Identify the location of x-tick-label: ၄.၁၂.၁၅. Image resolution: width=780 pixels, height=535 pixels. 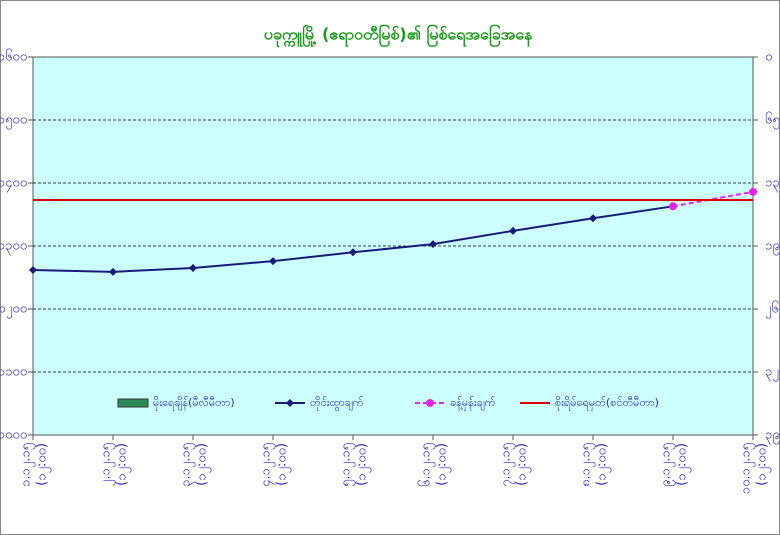
(267, 465).